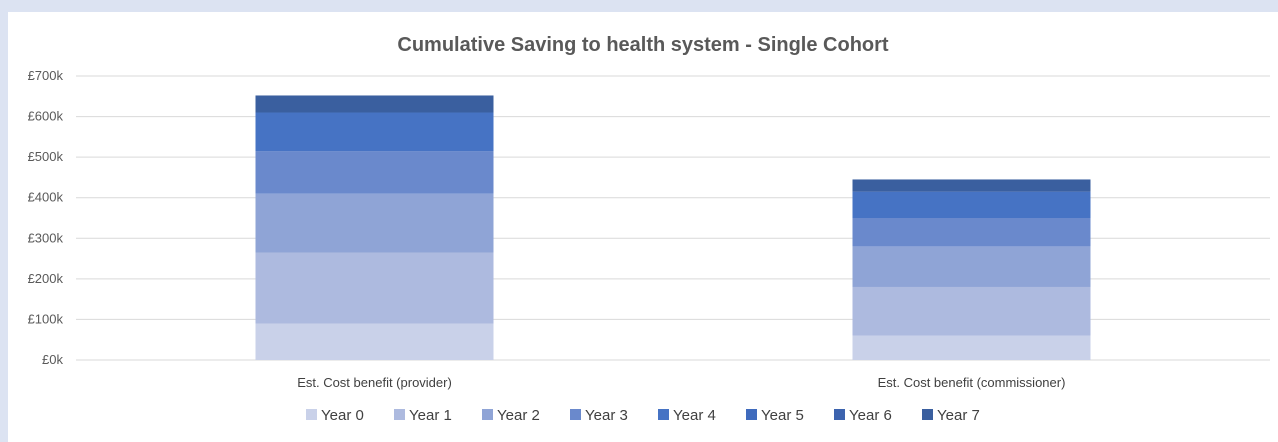 The image size is (1278, 442). What do you see at coordinates (52, 359) in the screenshot?
I see `y-tick-label: £0k` at bounding box center [52, 359].